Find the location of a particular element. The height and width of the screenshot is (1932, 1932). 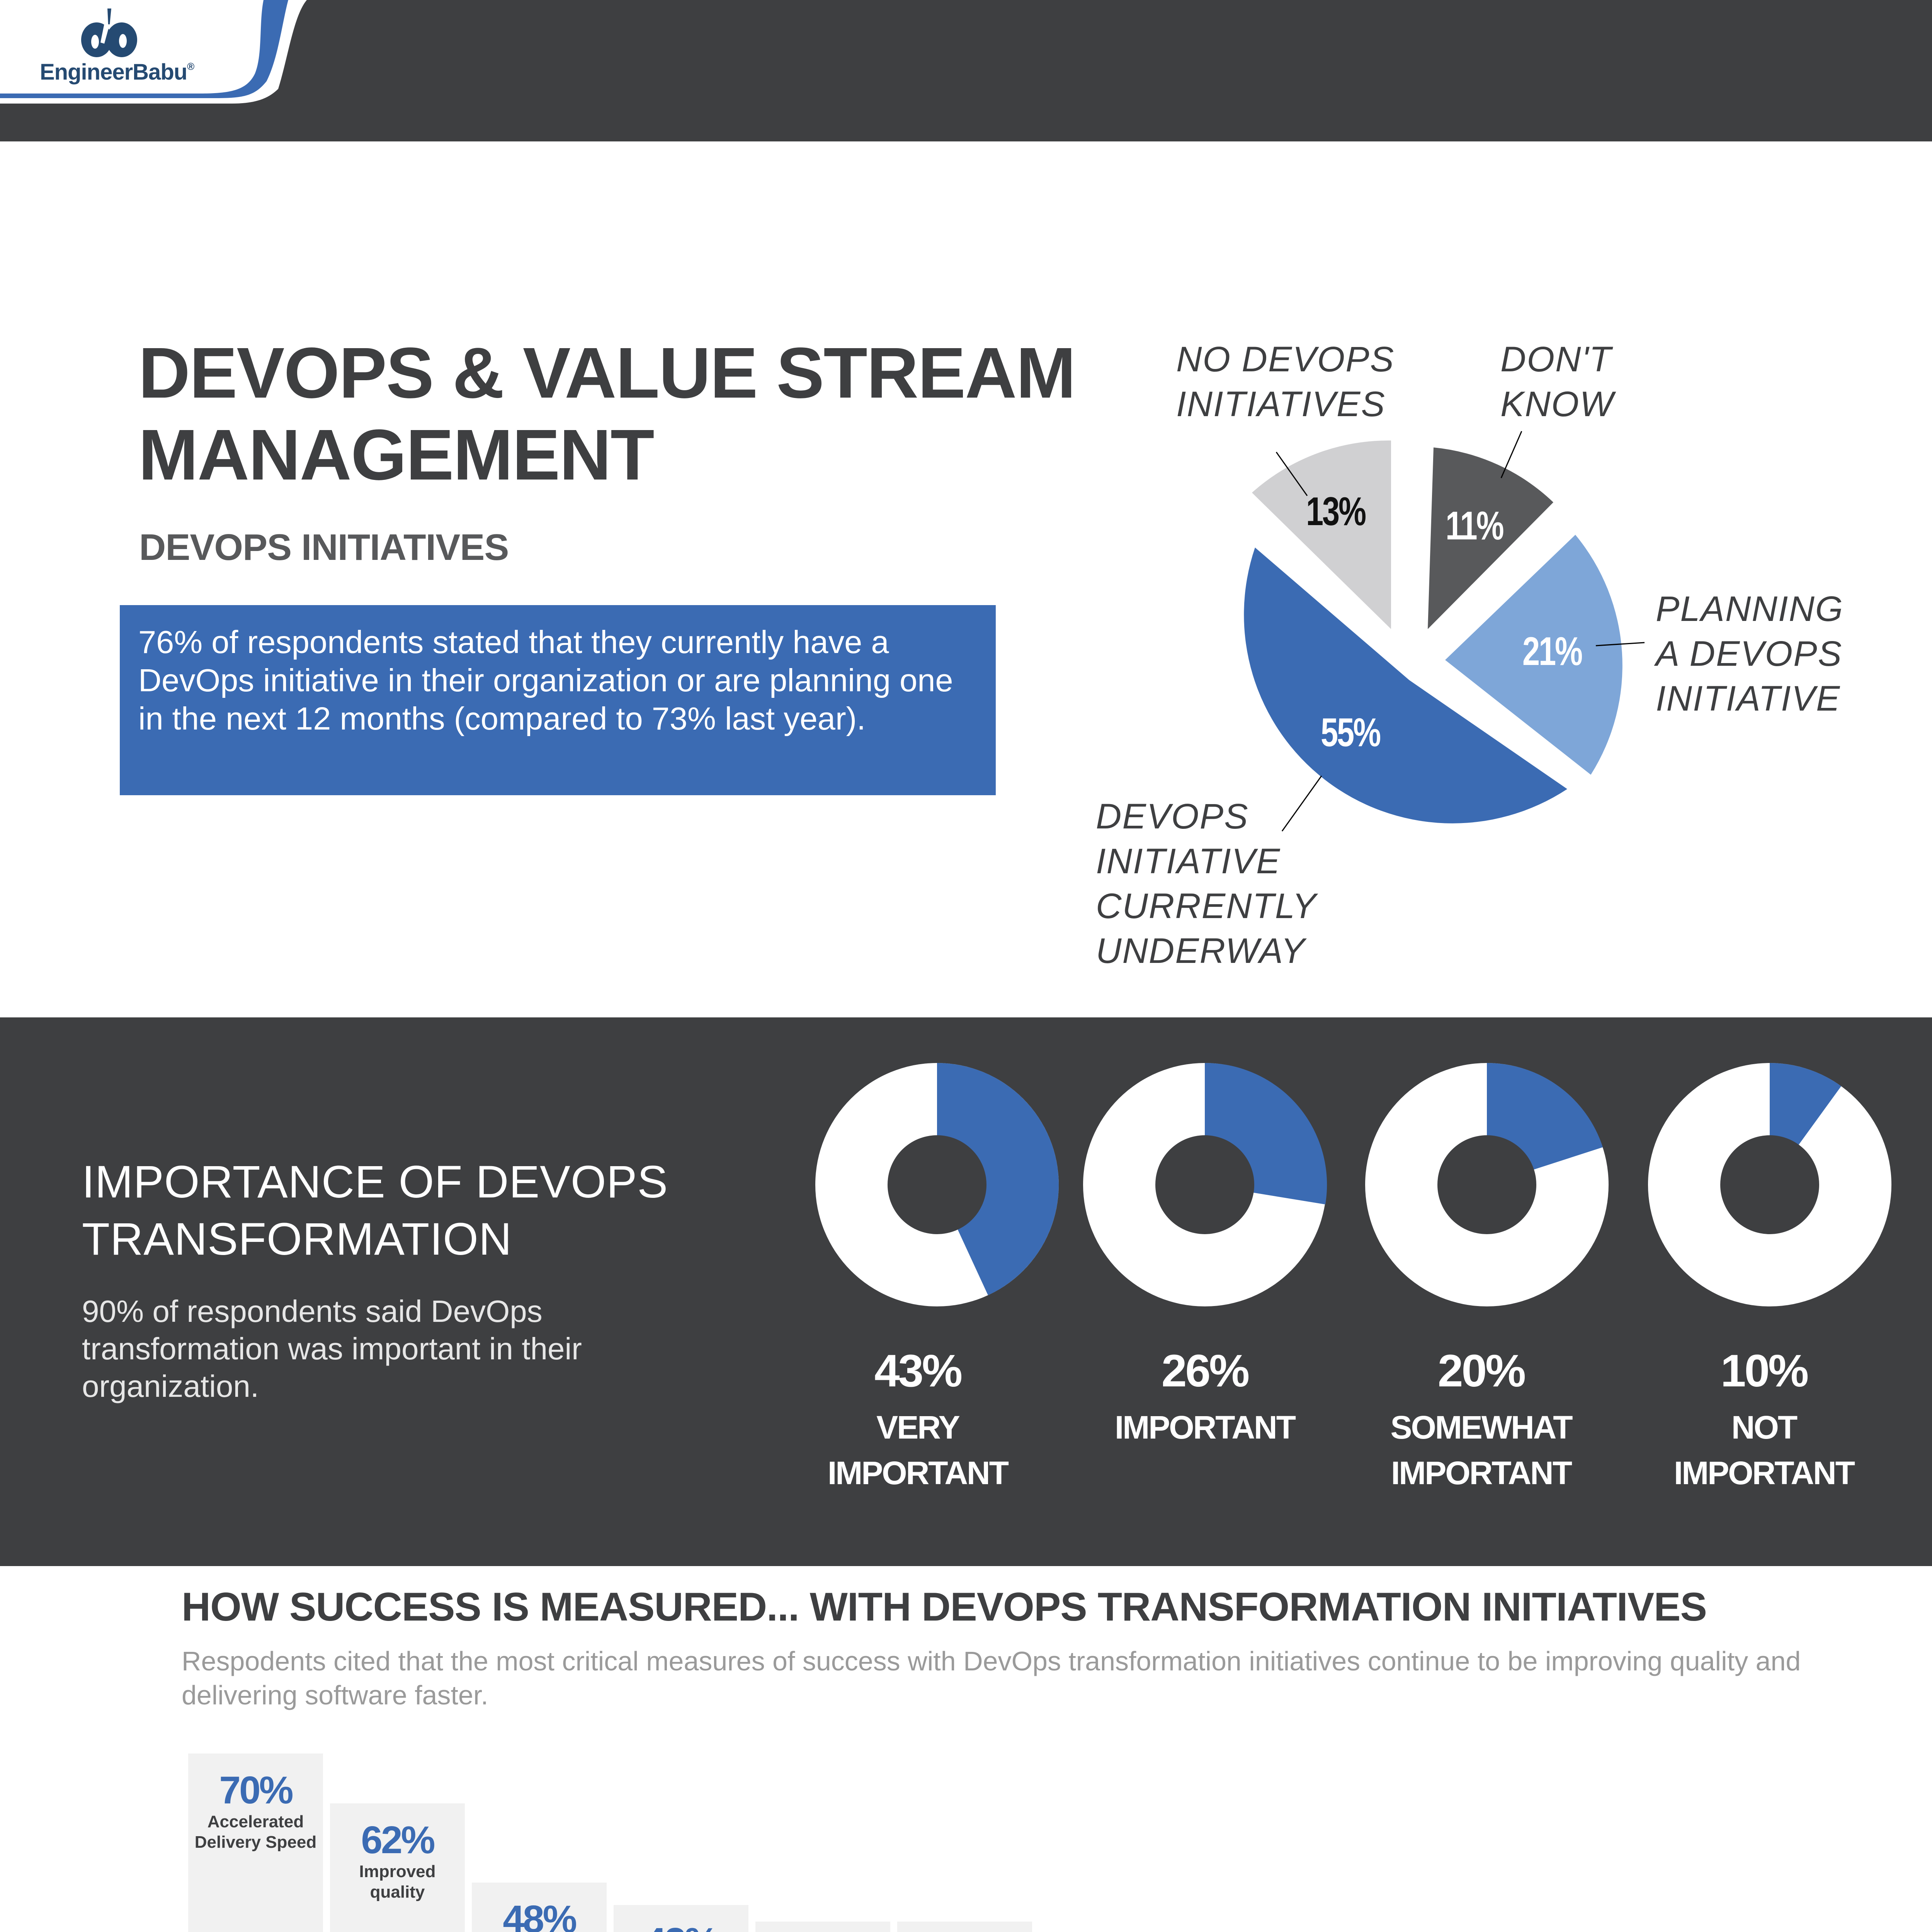

brand-name: EngineerBabu® is located at coordinates (117, 72).